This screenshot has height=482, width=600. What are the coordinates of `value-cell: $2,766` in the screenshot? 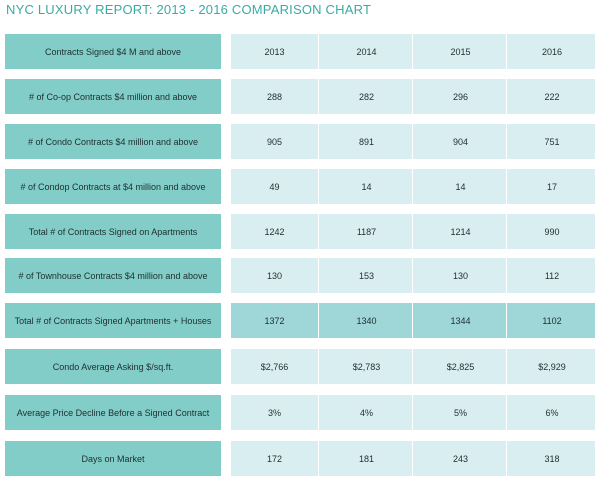 It's located at (274, 366).